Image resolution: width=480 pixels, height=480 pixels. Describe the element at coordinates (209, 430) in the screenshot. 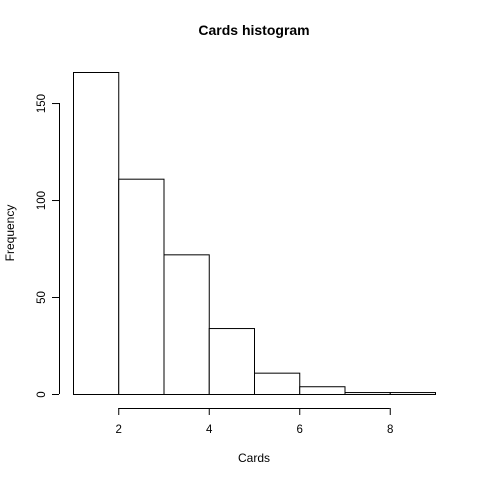

I see `x-tick-label-4: 4` at that location.